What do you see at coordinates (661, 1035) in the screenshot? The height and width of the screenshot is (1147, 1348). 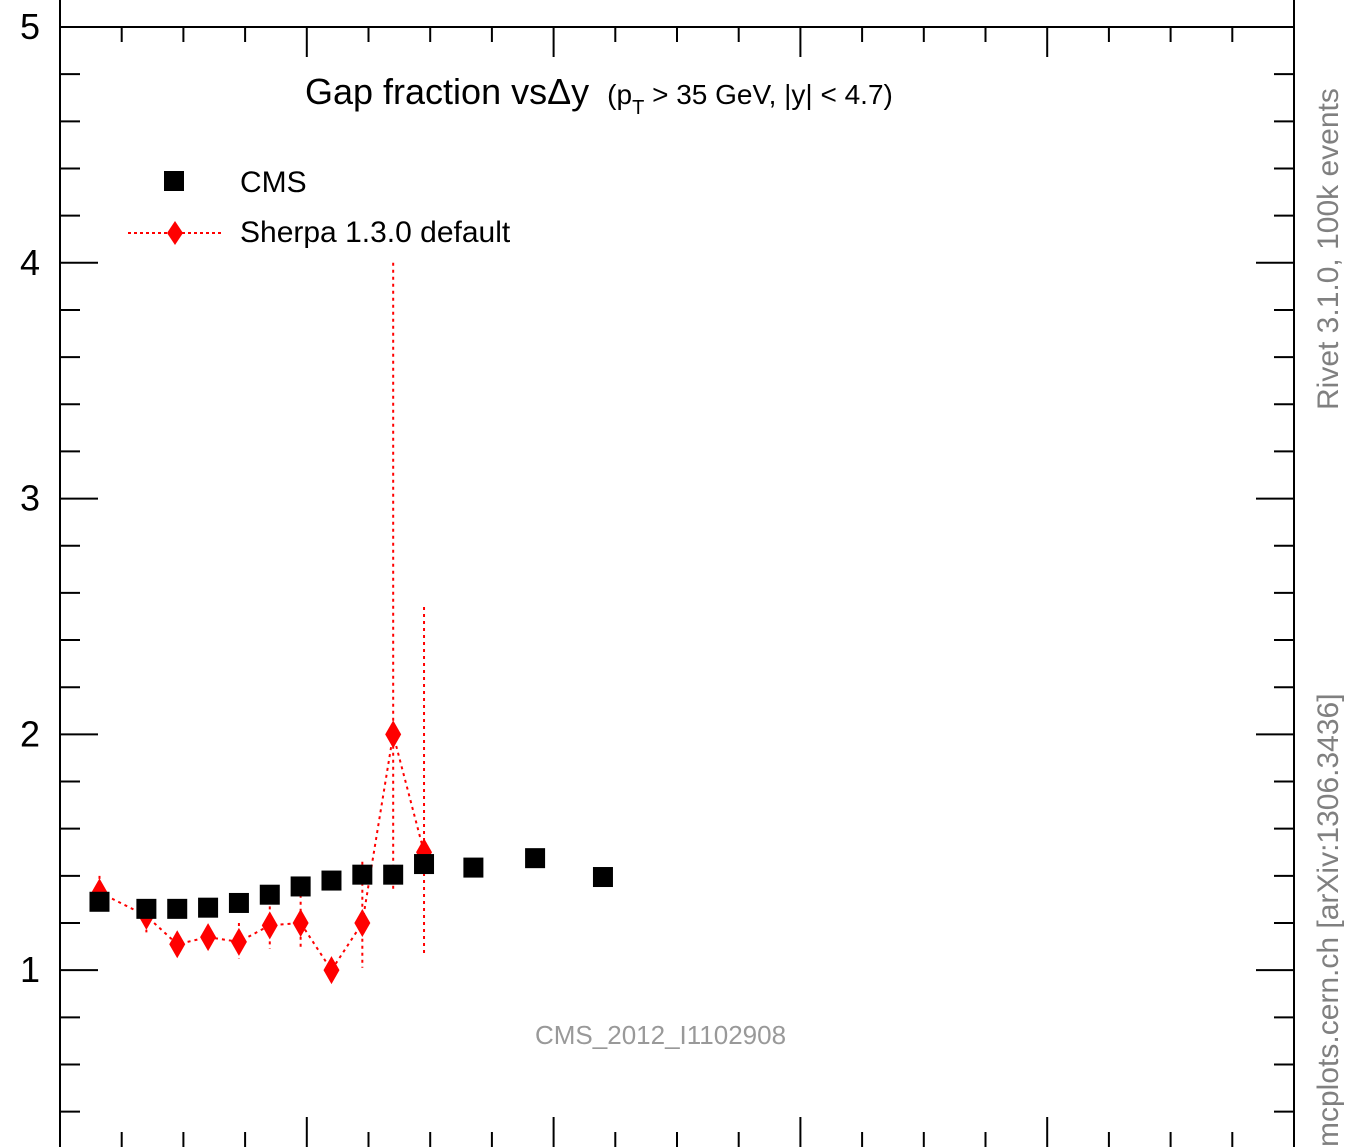 I see `analysis-id-watermark: CMS_2012_I1102908` at bounding box center [661, 1035].